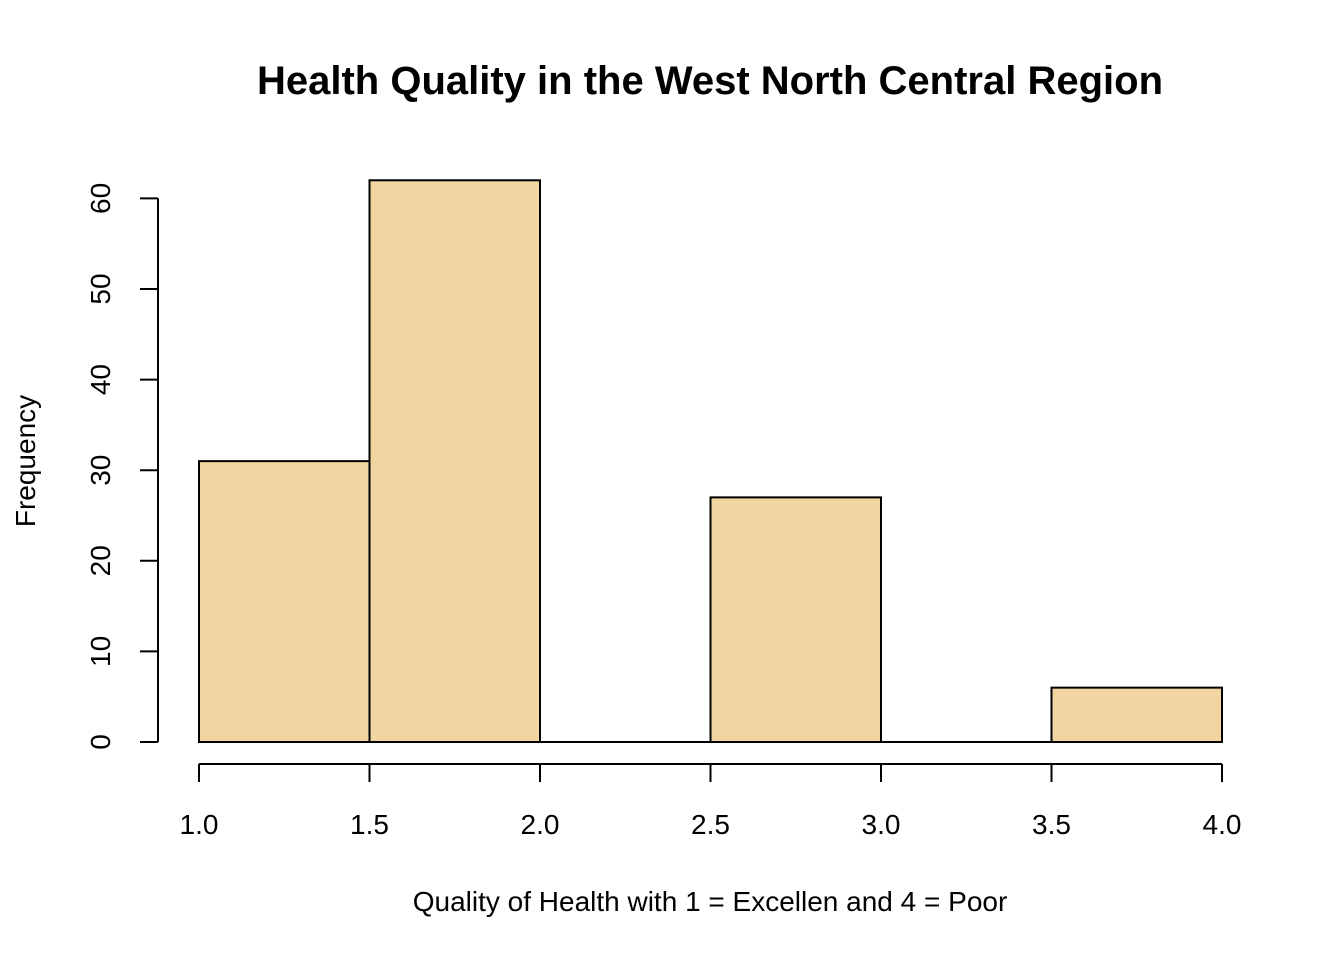 This screenshot has height=960, width=1344. I want to click on y-axis-label: Frequency, so click(25, 461).